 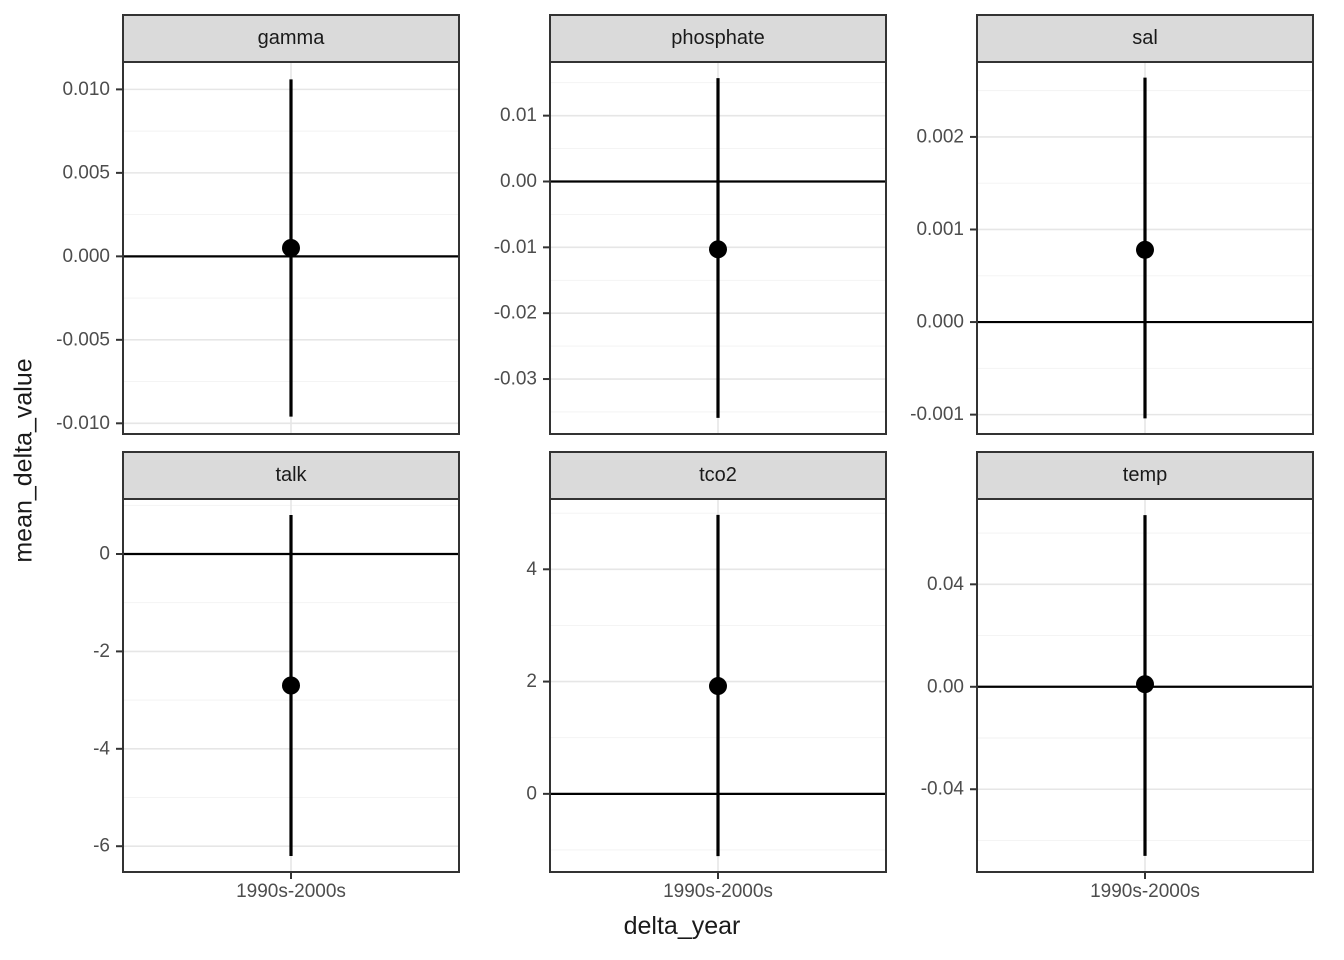 I want to click on svg-text: 0.002, so click(x=940, y=136).